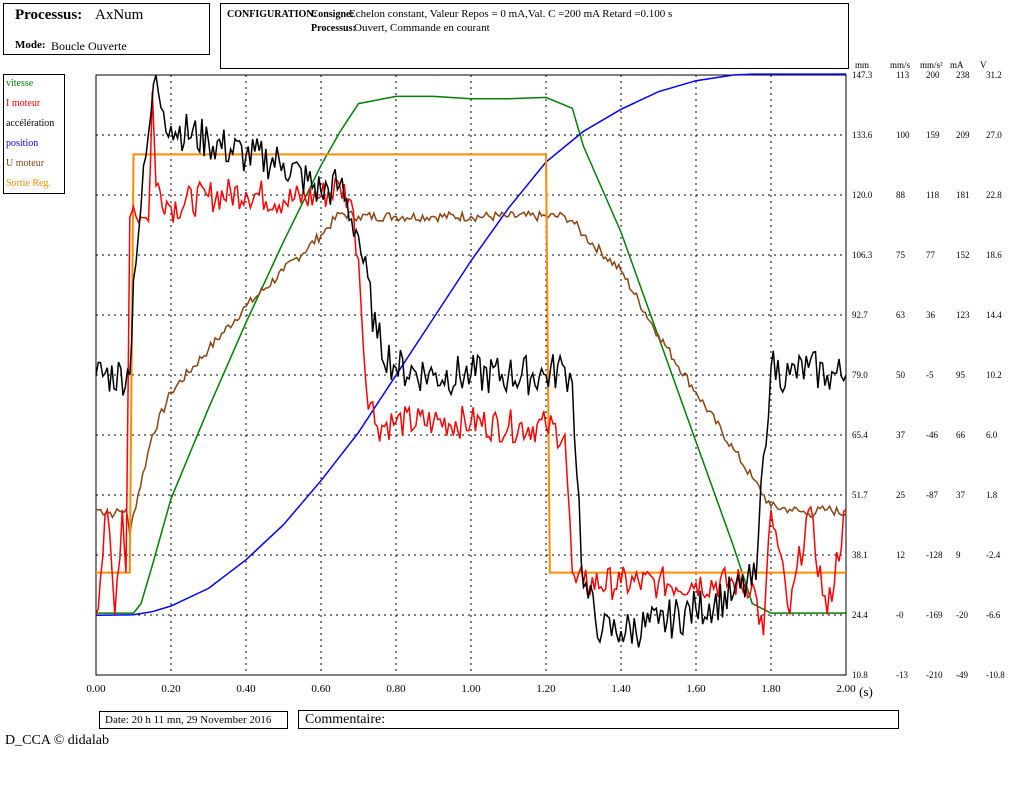 This screenshot has width=1034, height=793. Describe the element at coordinates (901, 375) in the screenshot. I see `right-axis-tick-label: 50` at that location.